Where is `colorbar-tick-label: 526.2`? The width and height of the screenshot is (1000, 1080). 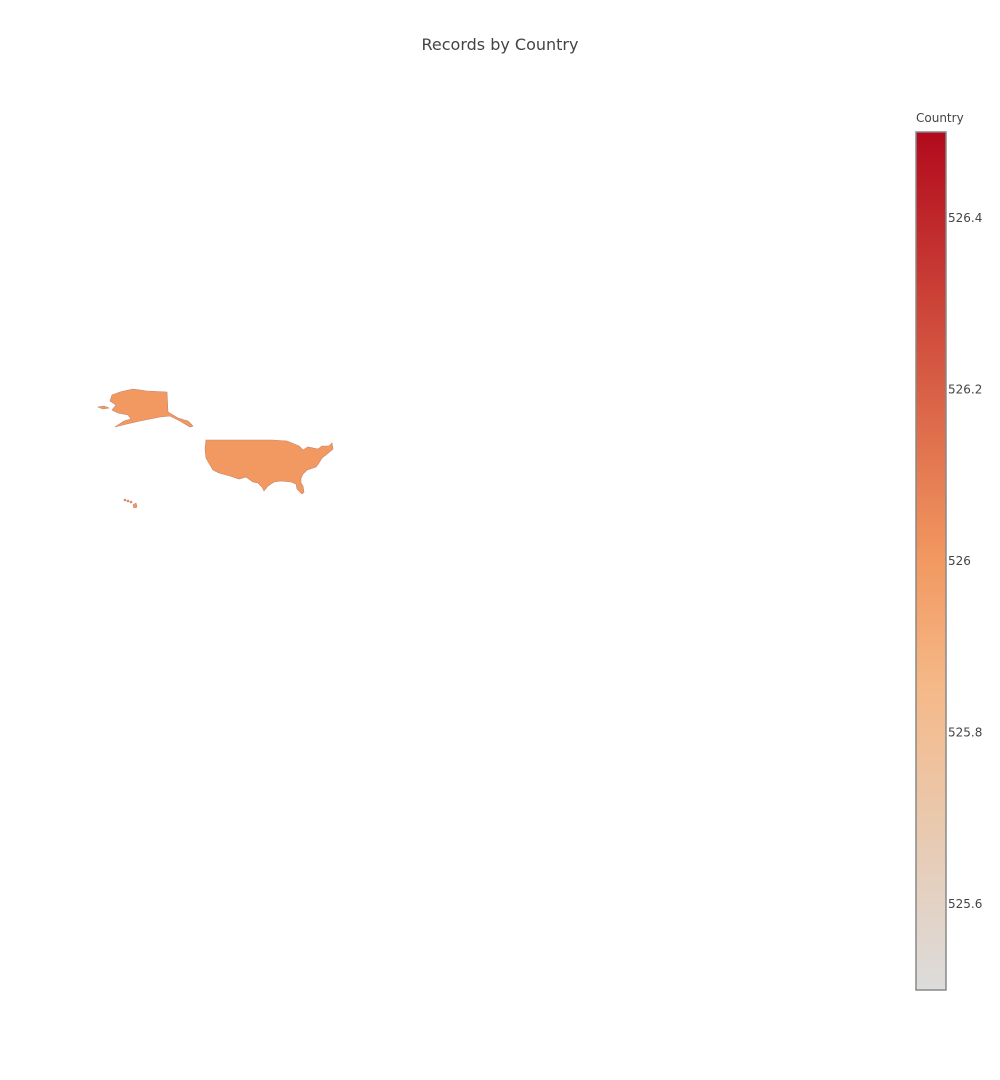 colorbar-tick-label: 526.2 is located at coordinates (965, 389).